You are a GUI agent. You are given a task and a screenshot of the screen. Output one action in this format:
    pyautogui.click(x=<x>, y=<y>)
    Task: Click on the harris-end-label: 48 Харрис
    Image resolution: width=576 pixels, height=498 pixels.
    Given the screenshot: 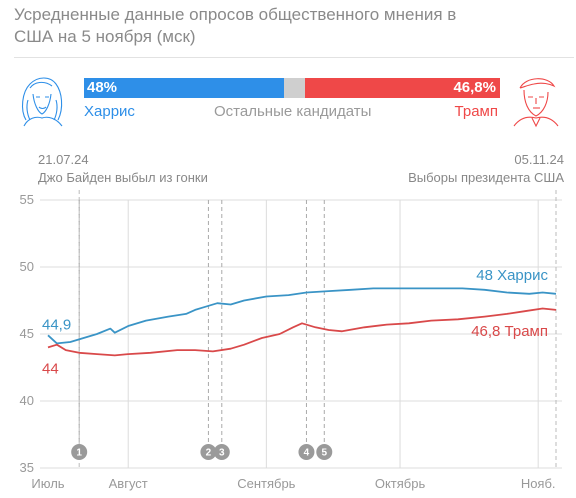 What is the action you would take?
    pyautogui.click(x=512, y=275)
    